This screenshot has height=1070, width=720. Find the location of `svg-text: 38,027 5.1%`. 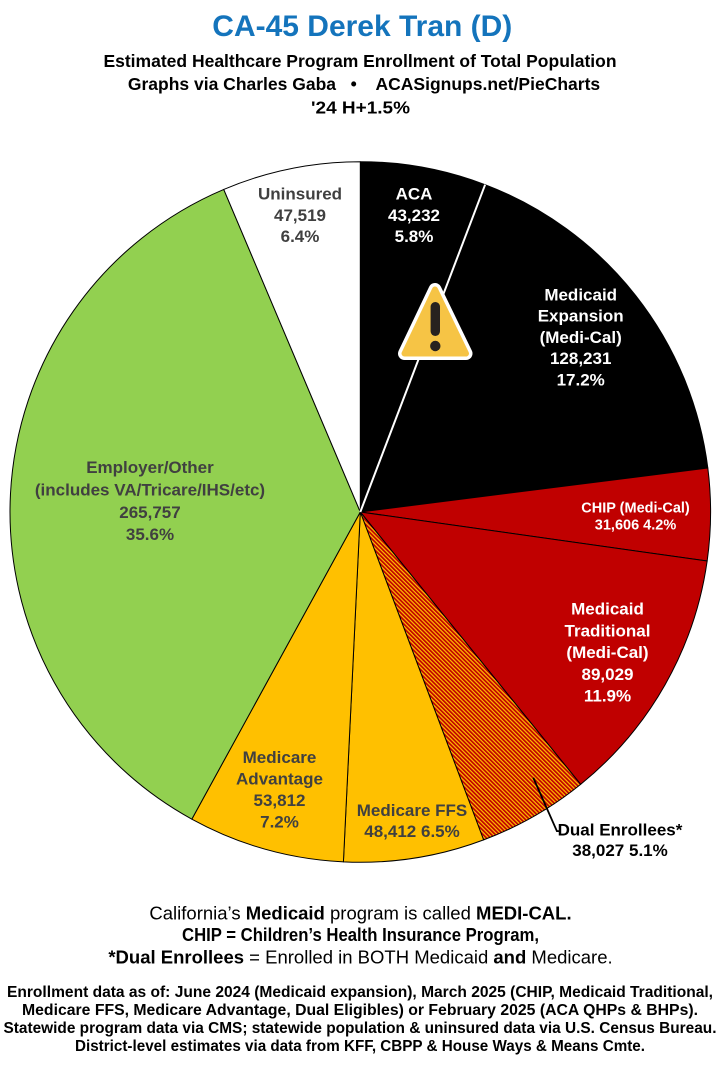

svg-text: 38,027 5.1% is located at coordinates (619, 850).